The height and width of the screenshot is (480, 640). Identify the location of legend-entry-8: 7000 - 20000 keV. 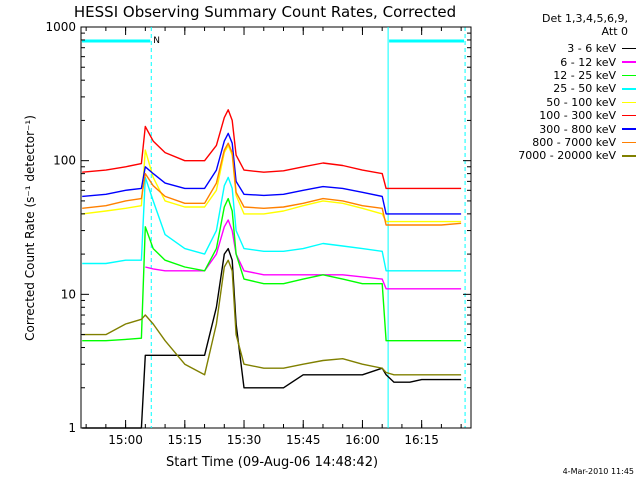
(554, 155).